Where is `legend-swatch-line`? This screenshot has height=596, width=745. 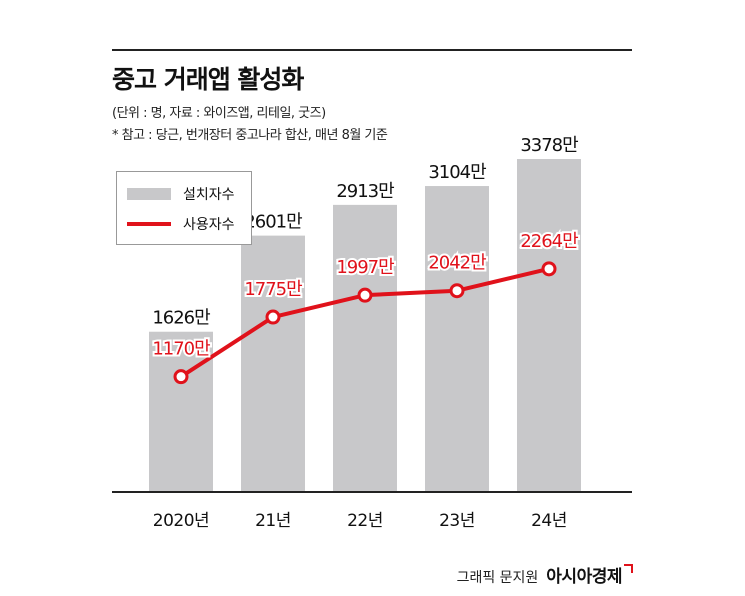
legend-swatch-line is located at coordinates (149, 224).